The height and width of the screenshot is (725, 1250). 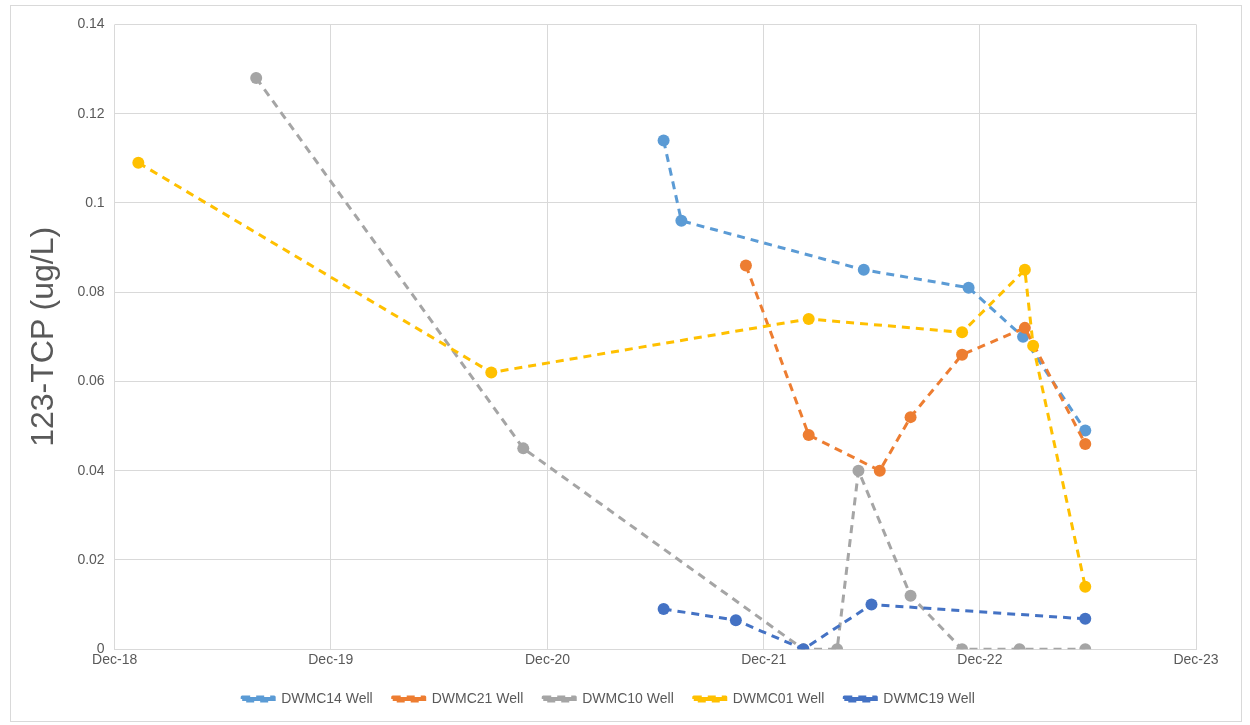 I want to click on legend-label: DWMC21 Well, so click(x=477, y=697).